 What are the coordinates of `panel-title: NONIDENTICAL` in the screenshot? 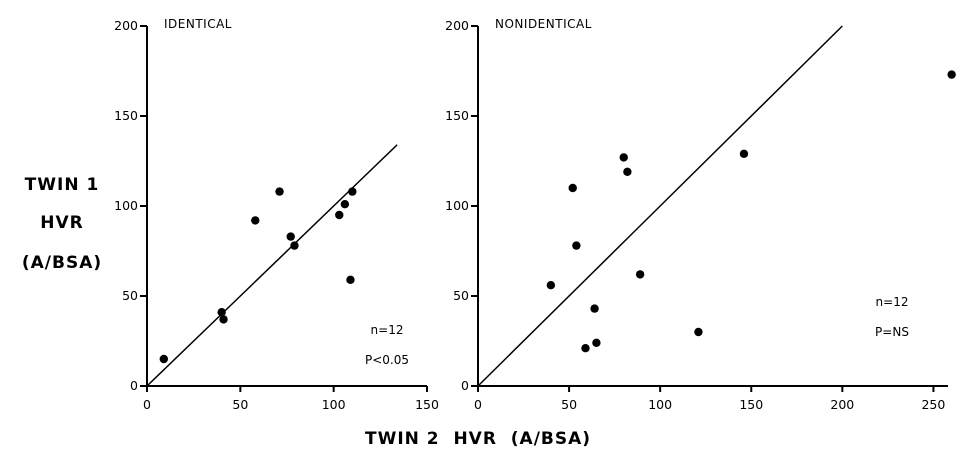 It's located at (543, 24).